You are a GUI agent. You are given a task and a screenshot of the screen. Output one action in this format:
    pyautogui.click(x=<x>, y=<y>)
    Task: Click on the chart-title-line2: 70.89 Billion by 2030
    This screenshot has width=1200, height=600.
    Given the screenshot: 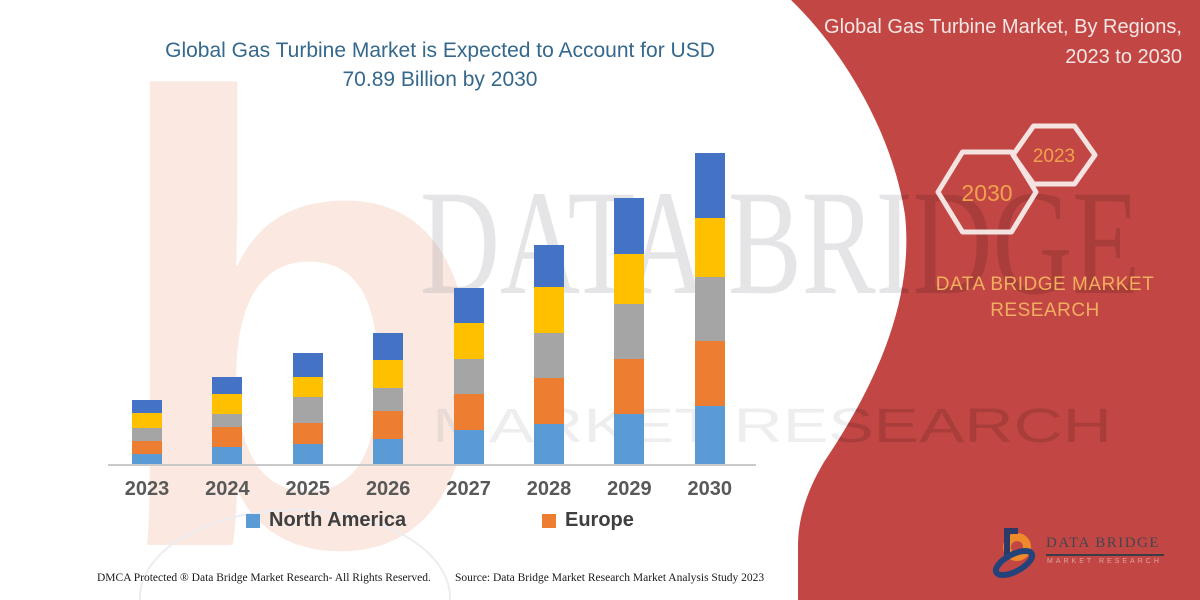 What is the action you would take?
    pyautogui.click(x=440, y=79)
    